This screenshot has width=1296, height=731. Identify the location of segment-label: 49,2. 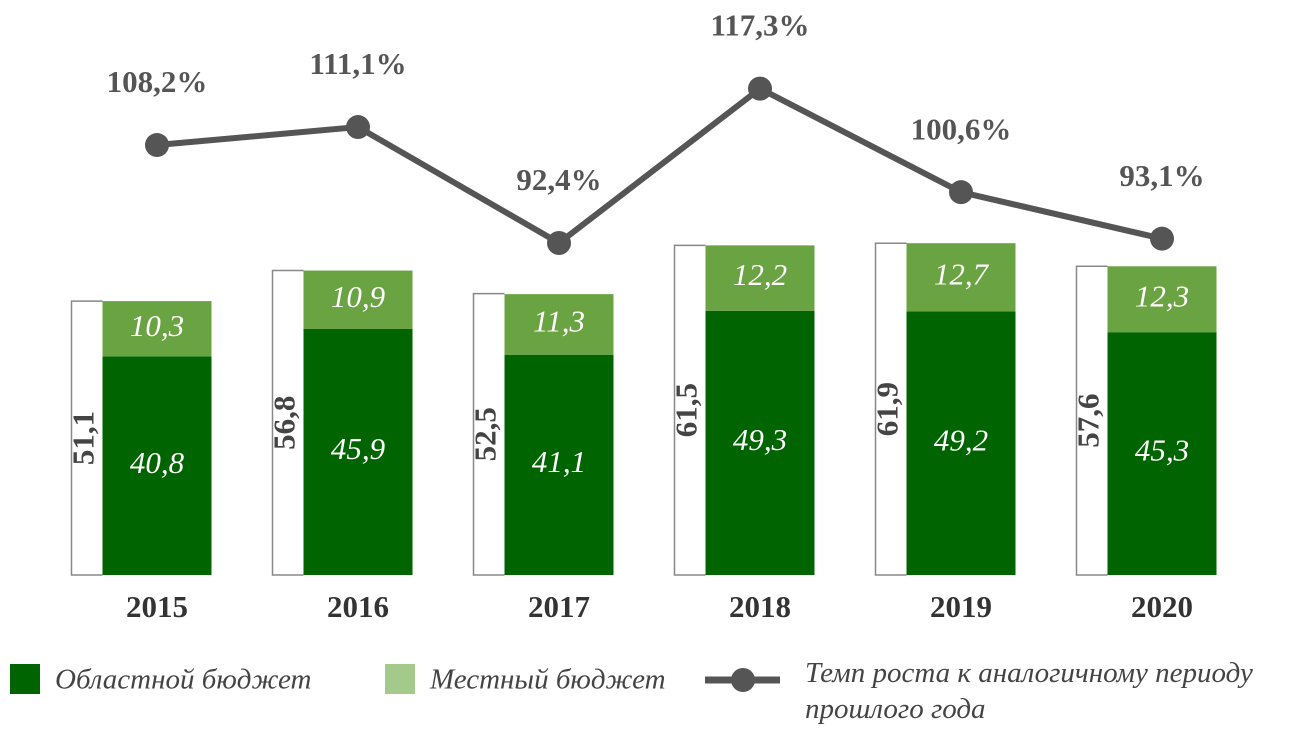
(961, 439).